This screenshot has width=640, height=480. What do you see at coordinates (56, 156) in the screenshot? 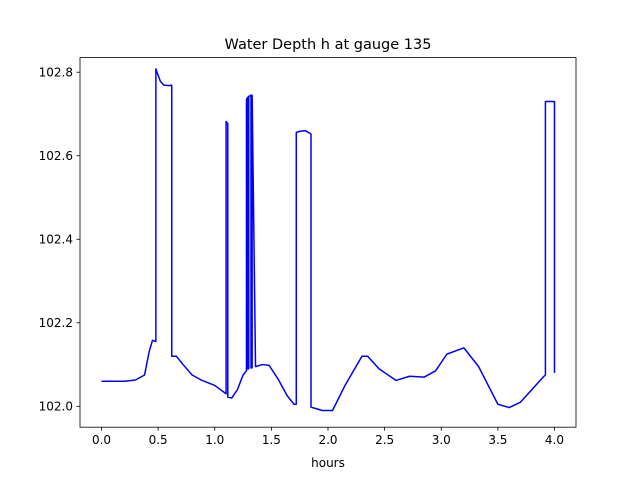
I see `y-tick-label: 102.6` at bounding box center [56, 156].